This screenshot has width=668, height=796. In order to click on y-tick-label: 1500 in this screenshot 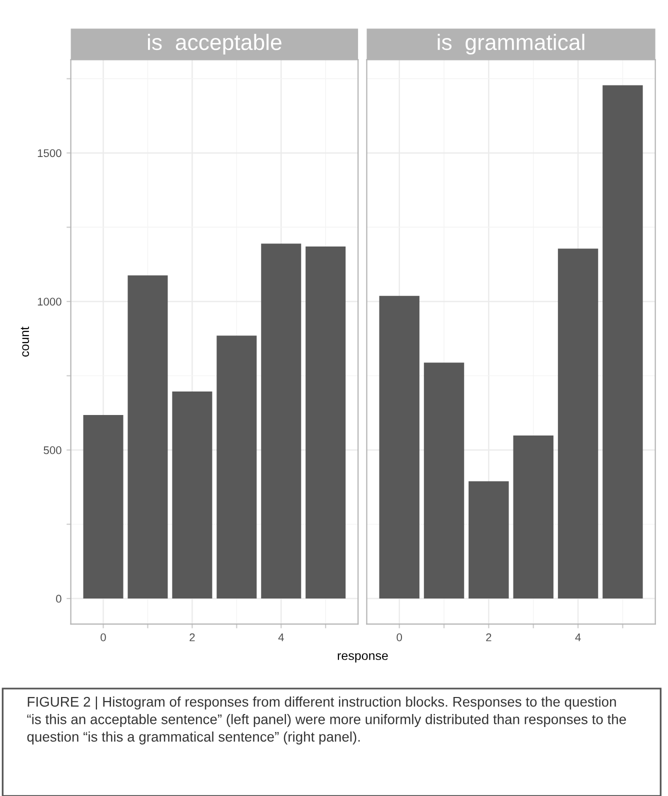, I will do `click(50, 153)`.